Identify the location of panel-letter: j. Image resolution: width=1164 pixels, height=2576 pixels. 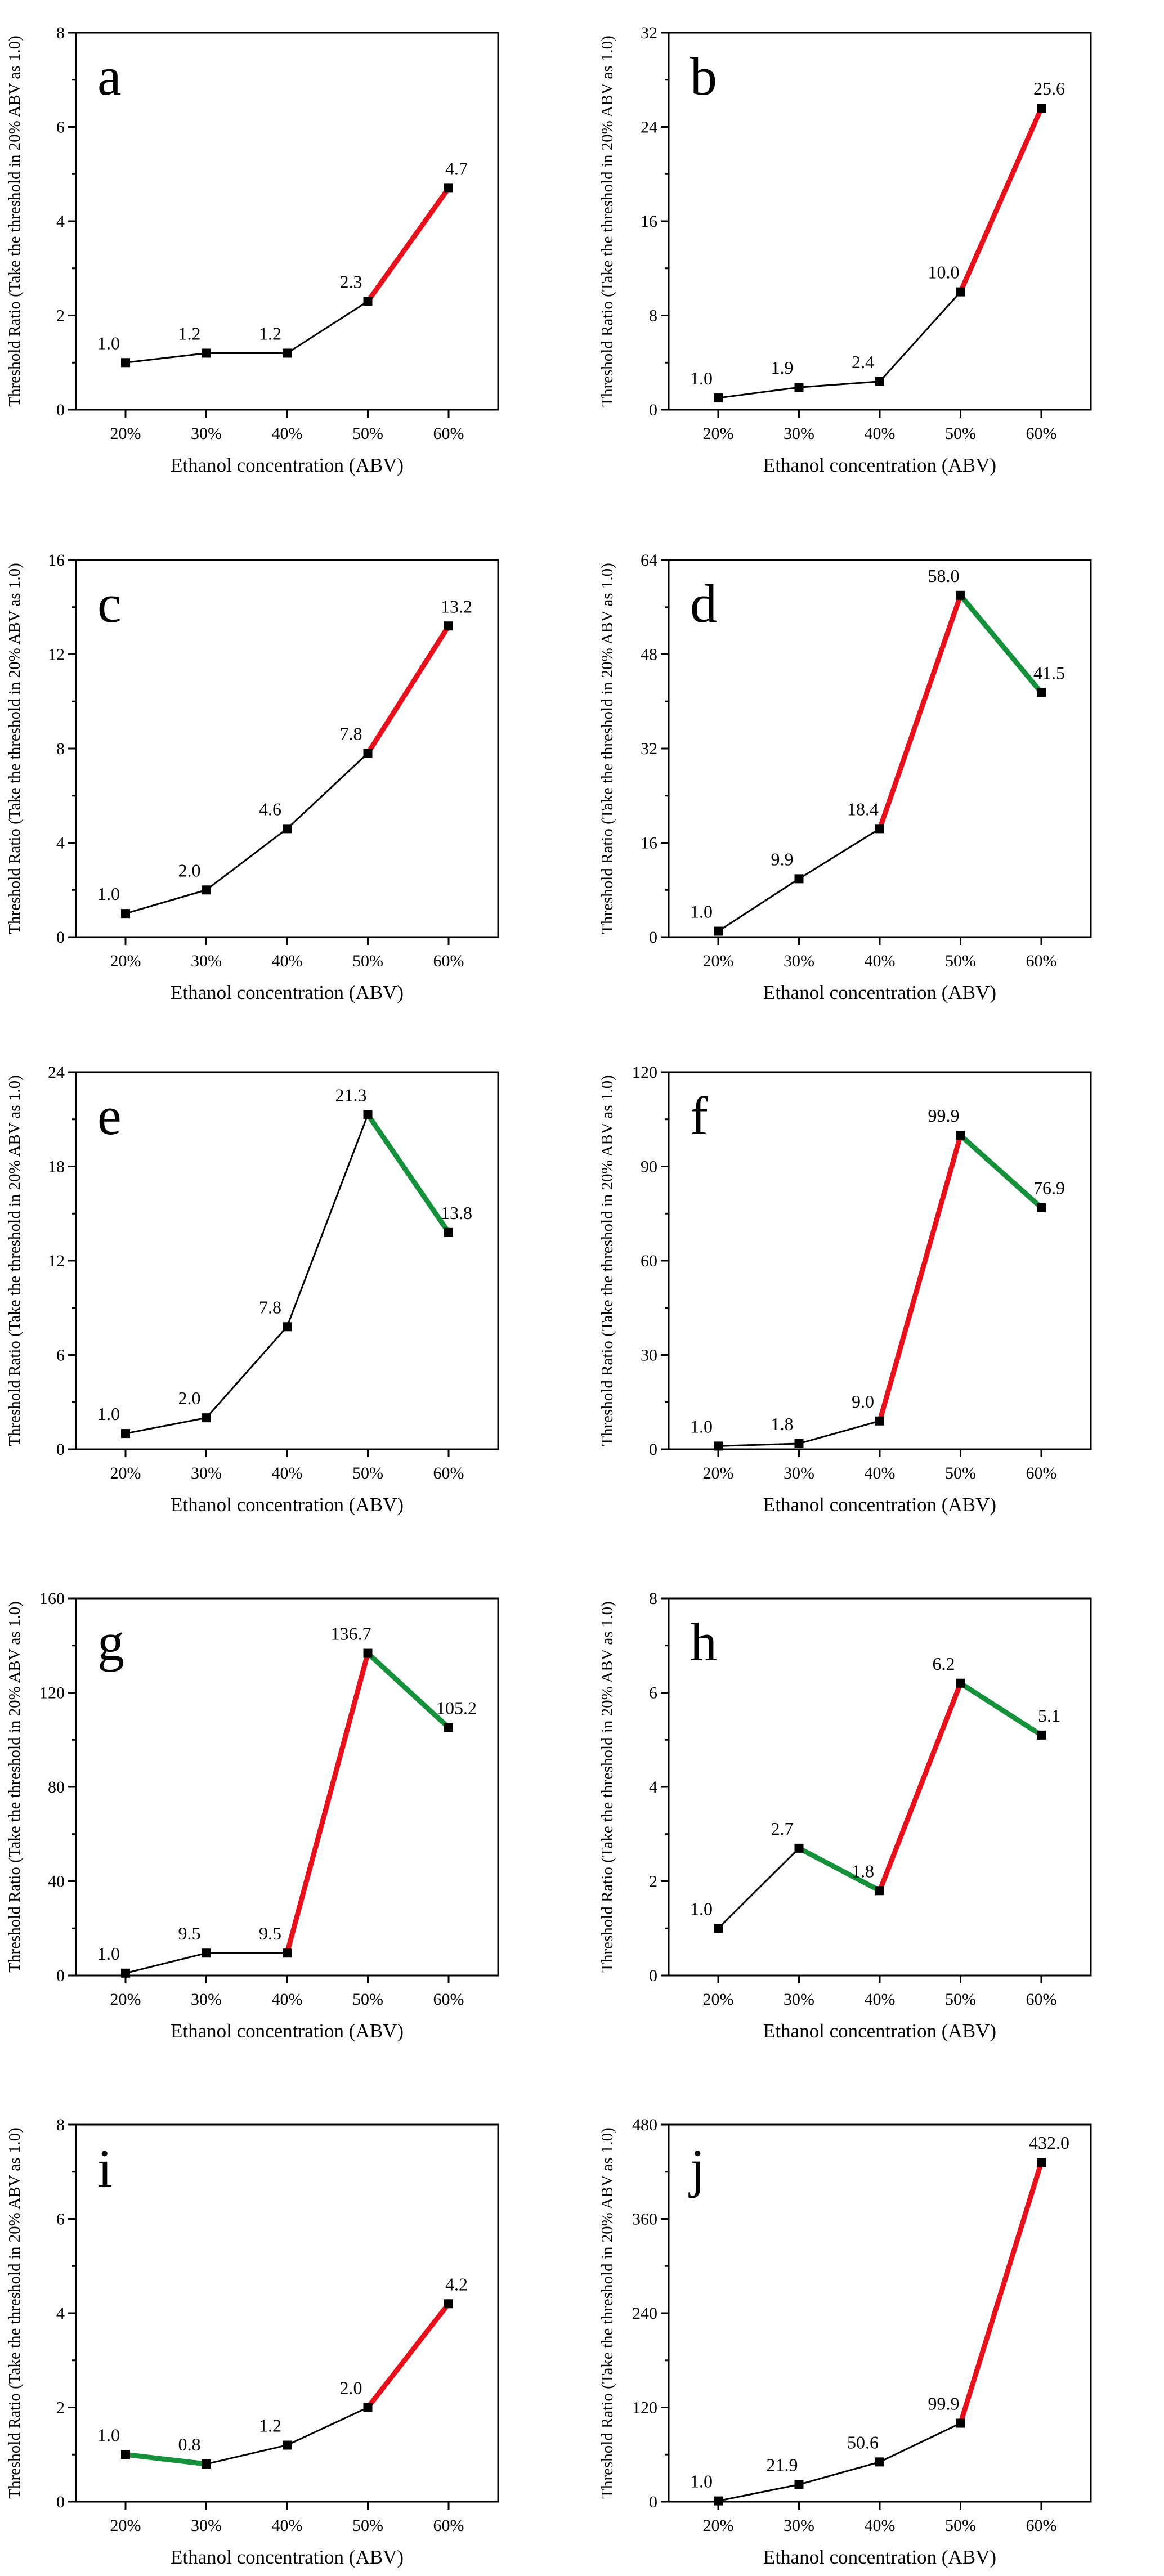
(696, 2168).